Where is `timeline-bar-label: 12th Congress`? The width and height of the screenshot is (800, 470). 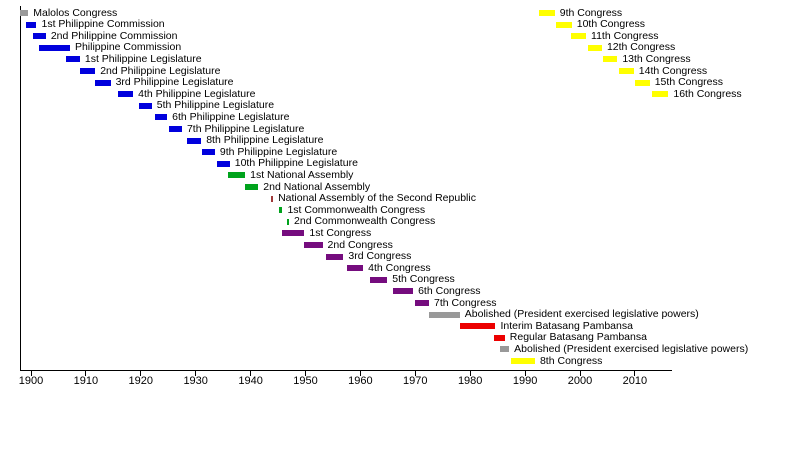
timeline-bar-label: 12th Congress is located at coordinates (641, 47).